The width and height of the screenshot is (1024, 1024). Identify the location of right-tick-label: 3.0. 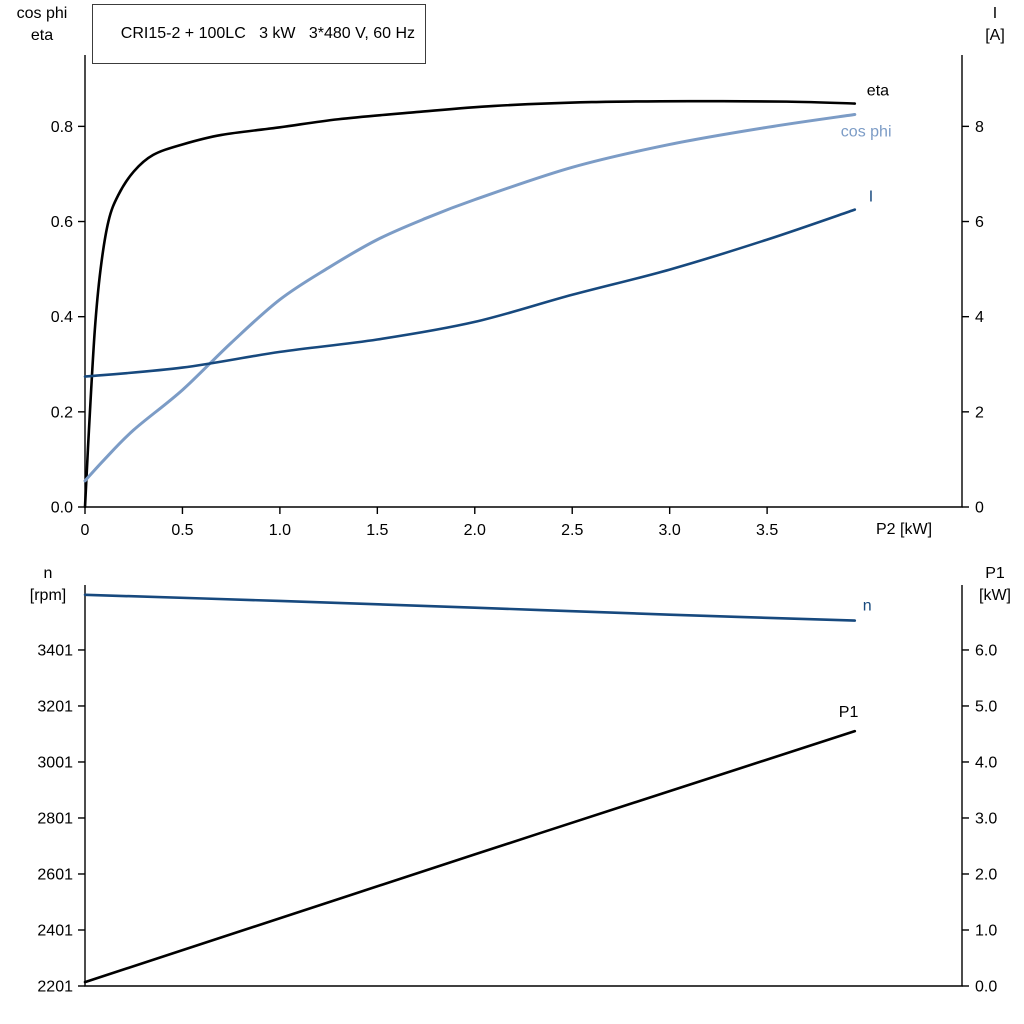
(986, 818).